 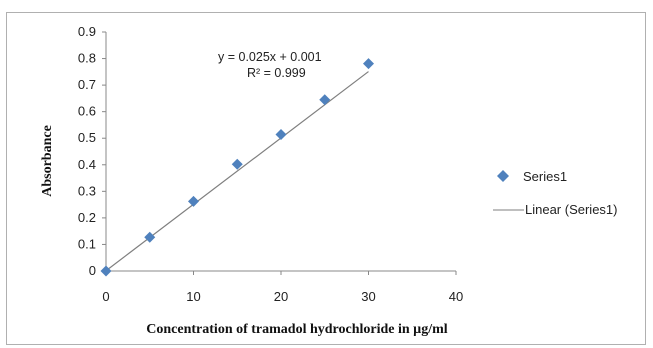 What do you see at coordinates (281, 296) in the screenshot?
I see `x-tick-label: 20` at bounding box center [281, 296].